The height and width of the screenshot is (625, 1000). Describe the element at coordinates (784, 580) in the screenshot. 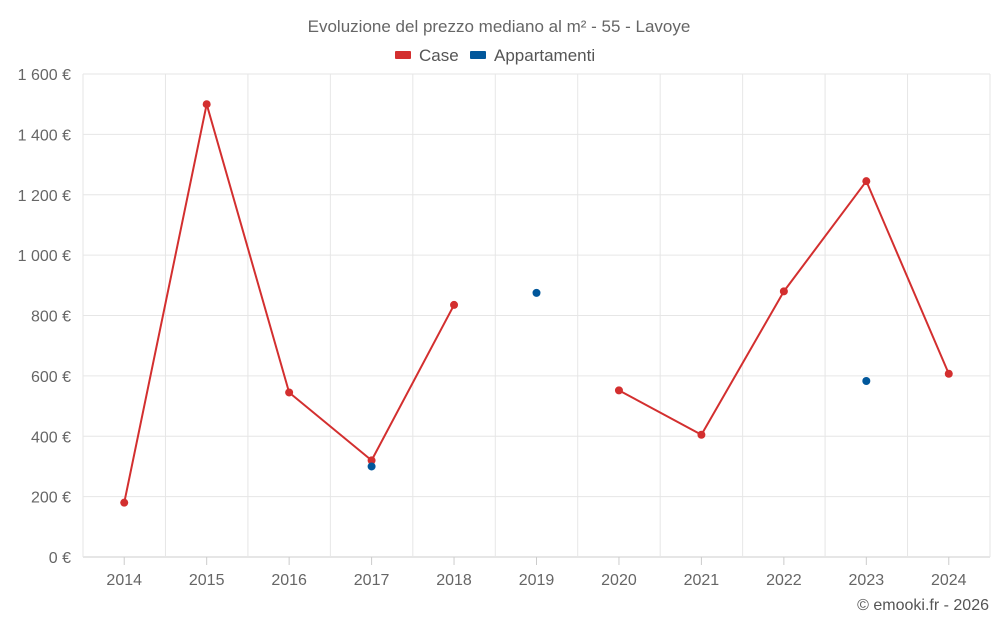

I see `x-tick-label: 2022` at that location.